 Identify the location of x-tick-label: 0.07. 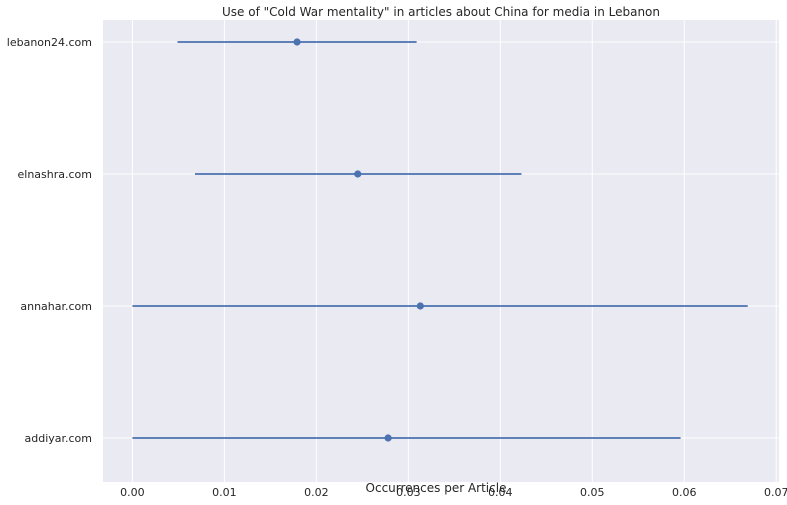
(775, 492).